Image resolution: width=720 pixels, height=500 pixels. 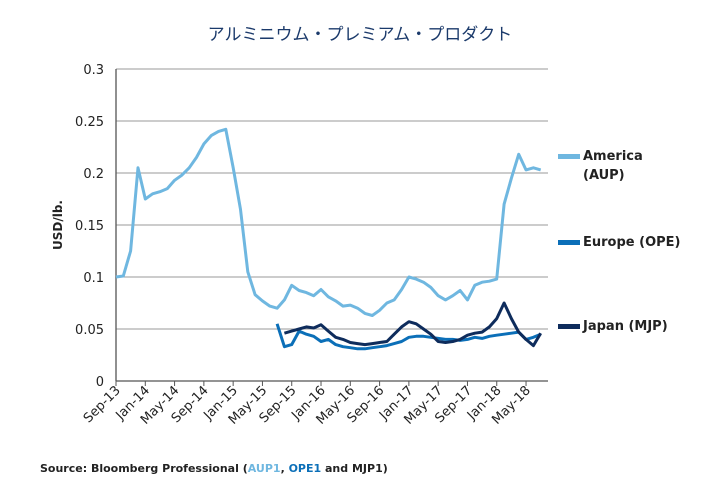 What do you see at coordinates (89, 122) in the screenshot?
I see `y-tick-label: 0.25` at bounding box center [89, 122].